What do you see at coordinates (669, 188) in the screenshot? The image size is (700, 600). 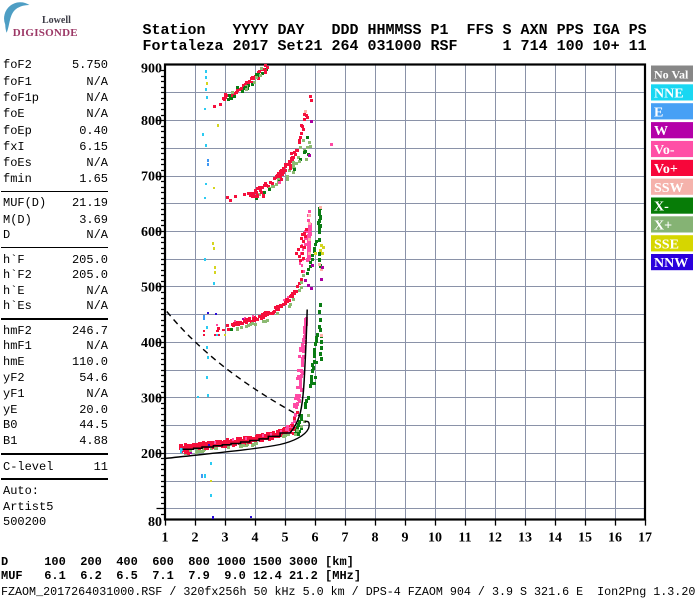 I see `svg-text: SSW` at bounding box center [669, 188].